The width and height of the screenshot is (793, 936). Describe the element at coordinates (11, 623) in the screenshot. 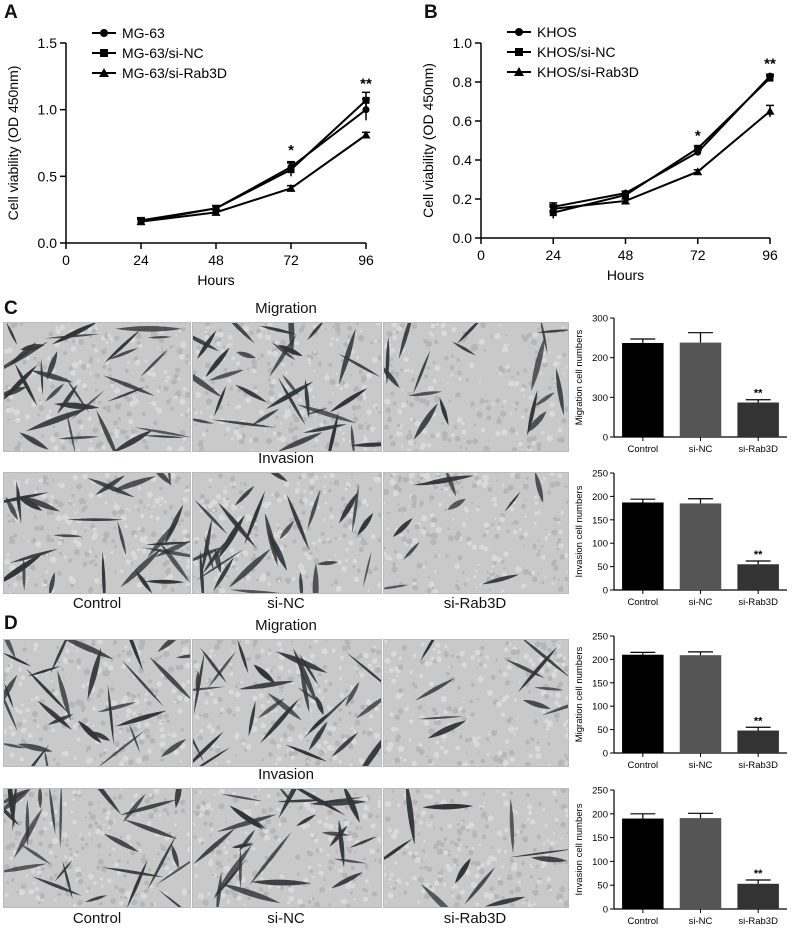

I see `panel-letter-d: D` at that location.